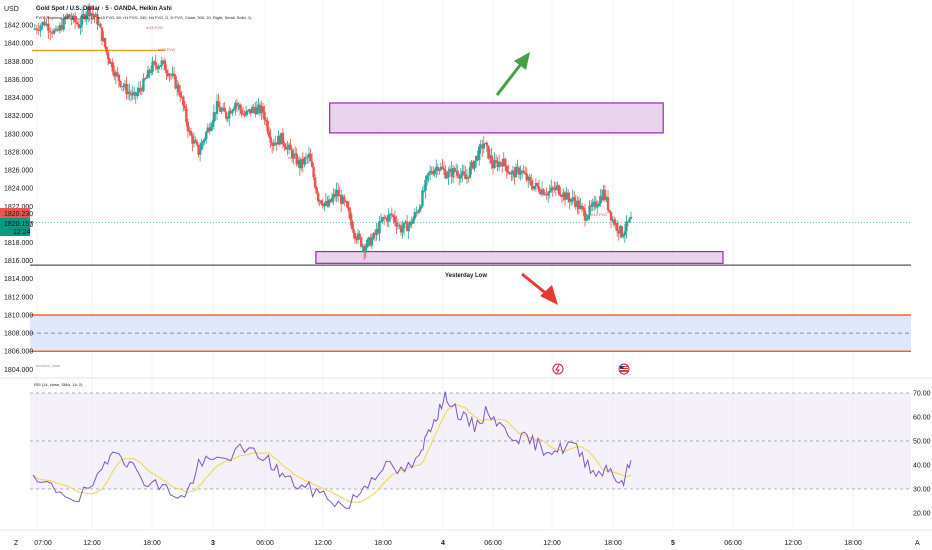  I want to click on rsi-title: RSI (14, close, SMA, 14, 2), so click(58, 384).